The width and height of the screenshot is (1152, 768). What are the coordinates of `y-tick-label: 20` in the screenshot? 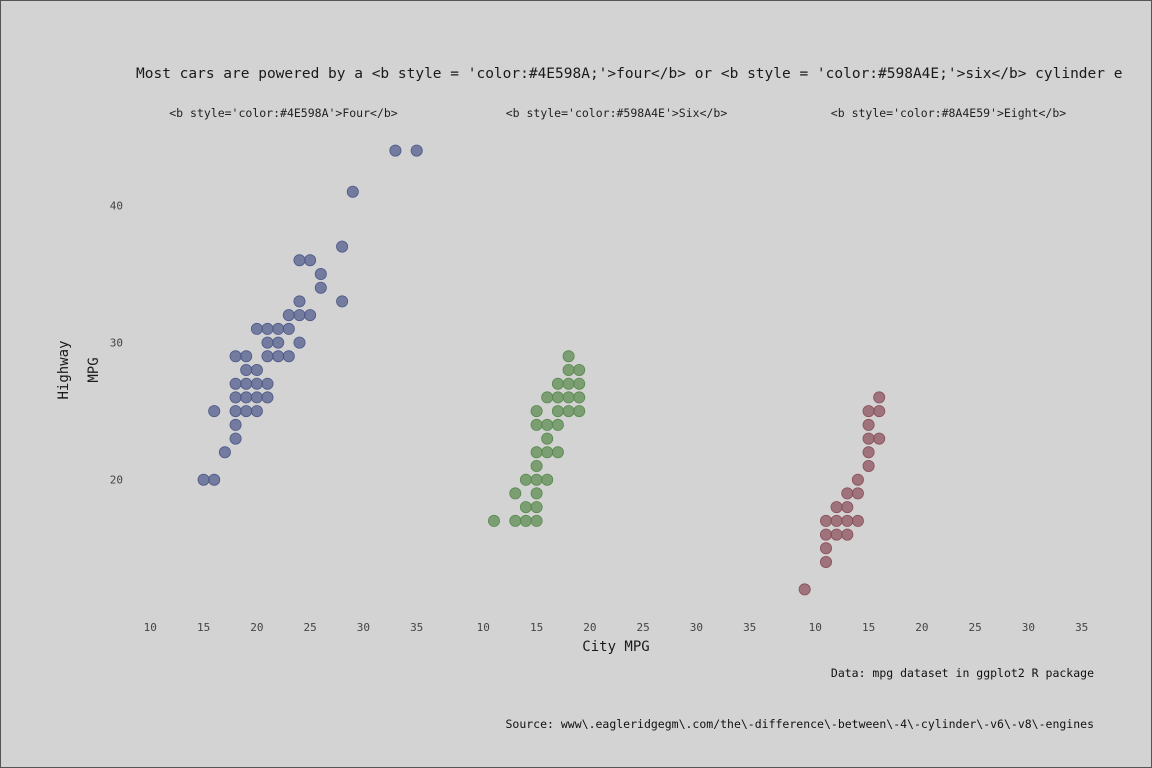 It's located at (116, 480).